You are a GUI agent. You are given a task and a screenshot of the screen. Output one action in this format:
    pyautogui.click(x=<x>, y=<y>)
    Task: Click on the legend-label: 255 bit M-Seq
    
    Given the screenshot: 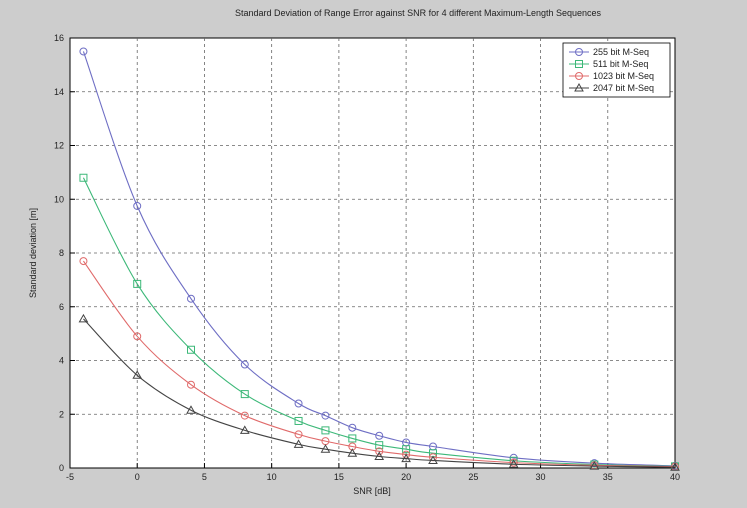 What is the action you would take?
    pyautogui.click(x=621, y=52)
    